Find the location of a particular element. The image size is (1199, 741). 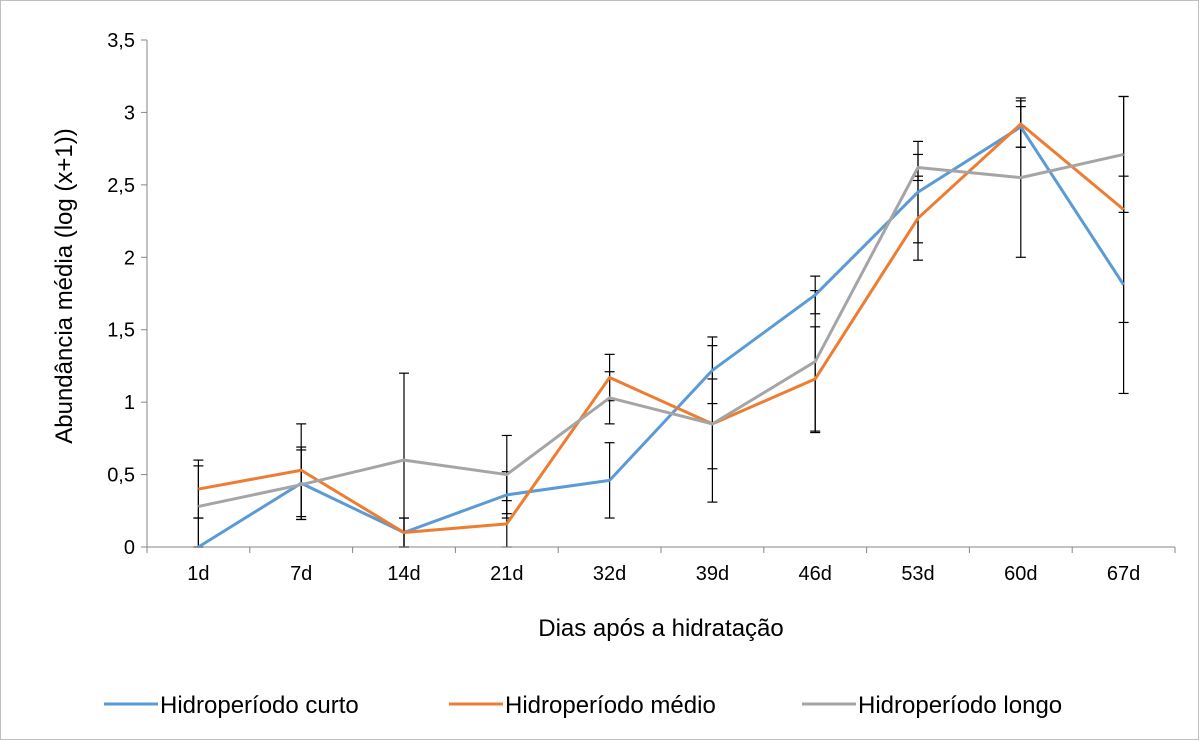

x-tick-label: 14d is located at coordinates (403, 574).